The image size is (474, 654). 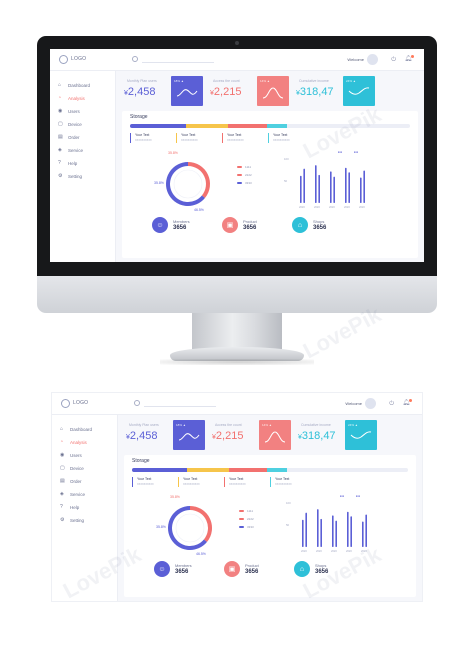 I want to click on gear-icon: ⚙, so click(x=60, y=176).